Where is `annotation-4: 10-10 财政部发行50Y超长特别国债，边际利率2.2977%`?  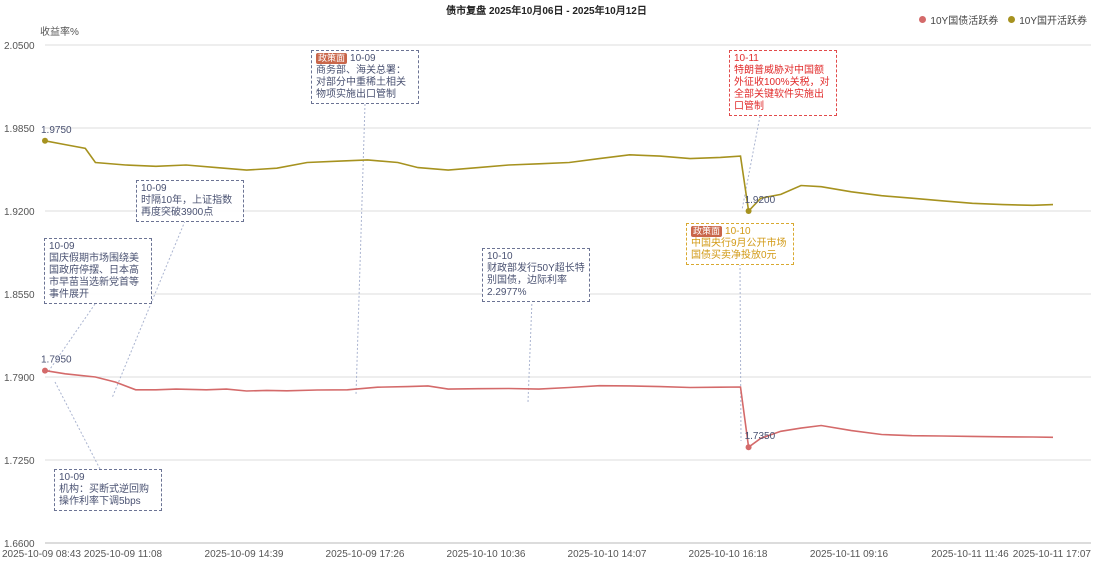
annotation-4: 10-10 财政部发行50Y超长特别国债，边际利率2.2977% is located at coordinates (536, 275).